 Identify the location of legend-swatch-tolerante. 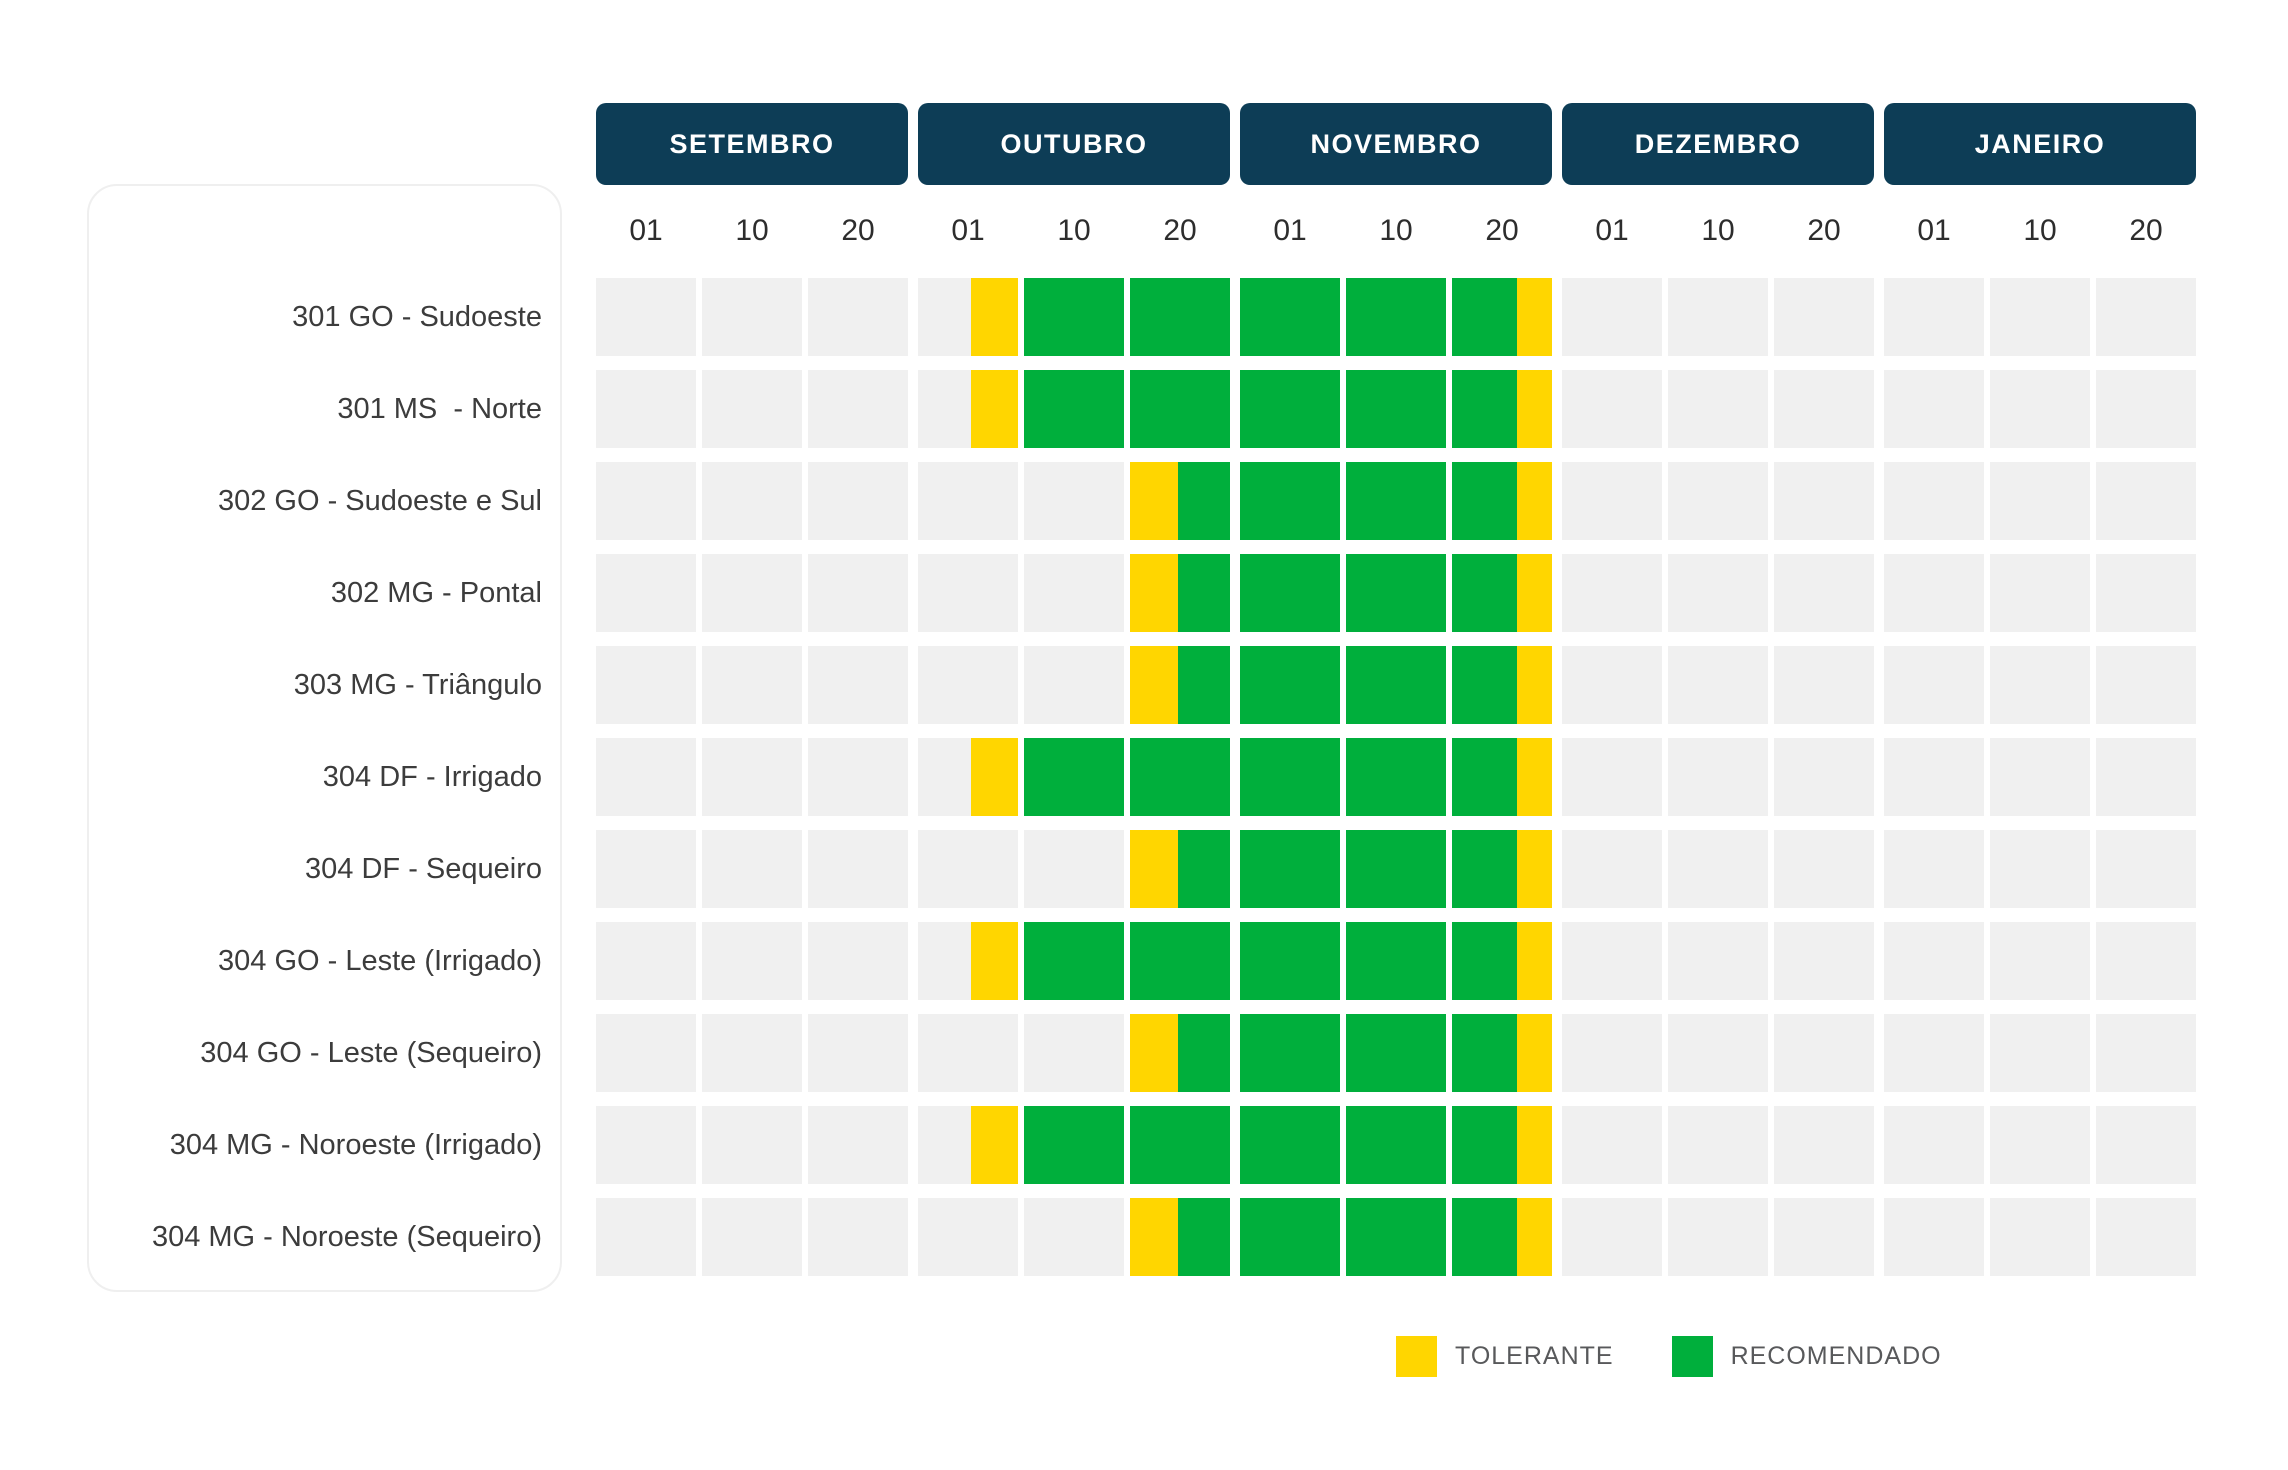
(1416, 1356).